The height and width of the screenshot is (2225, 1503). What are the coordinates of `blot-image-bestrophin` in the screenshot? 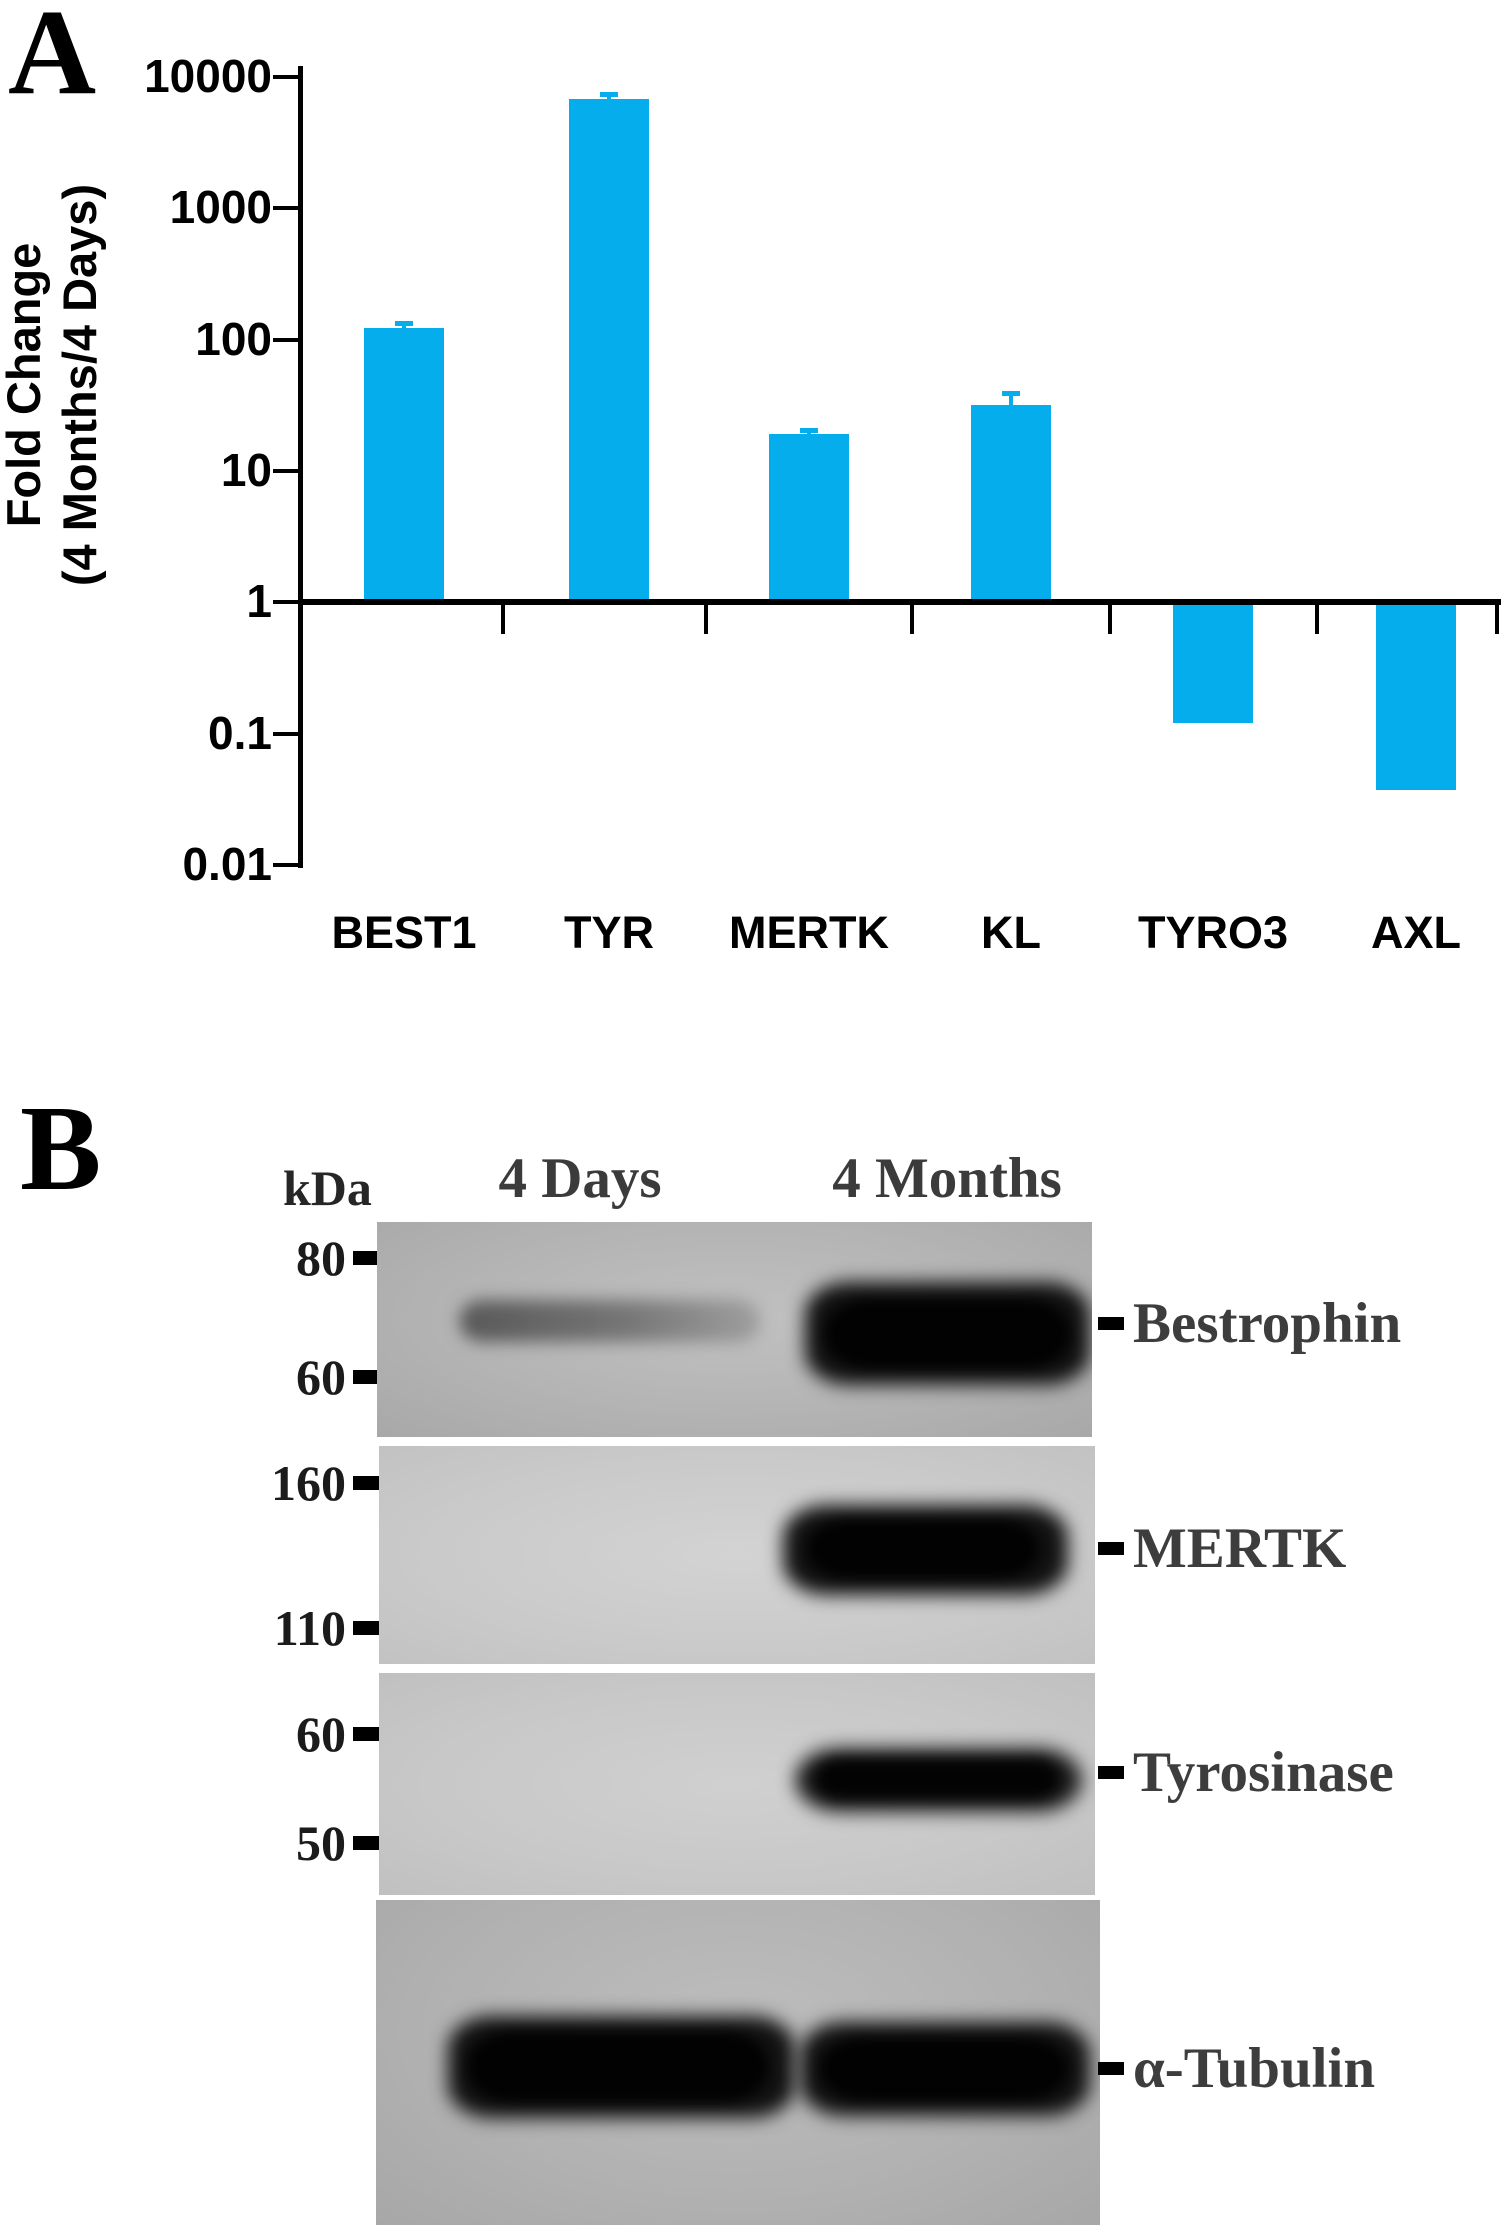 It's located at (734, 1329).